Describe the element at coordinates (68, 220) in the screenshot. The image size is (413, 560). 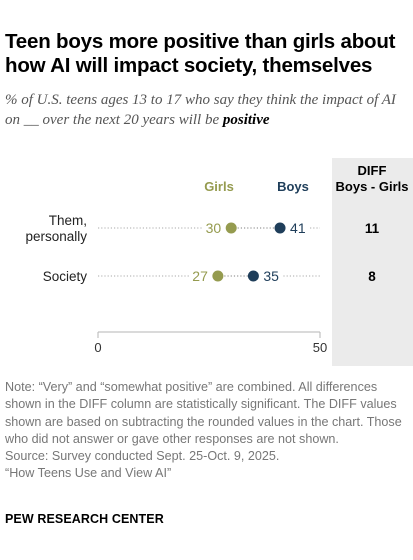
I see `category-label: Them,` at that location.